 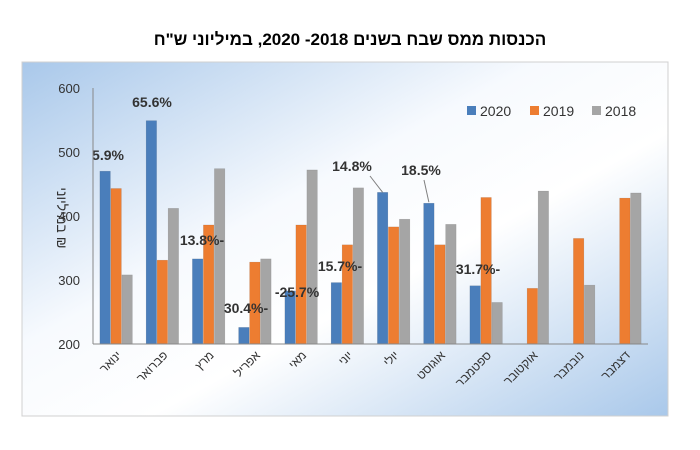 What do you see at coordinates (596, 110) in the screenshot?
I see `legend-swatch-2018` at bounding box center [596, 110].